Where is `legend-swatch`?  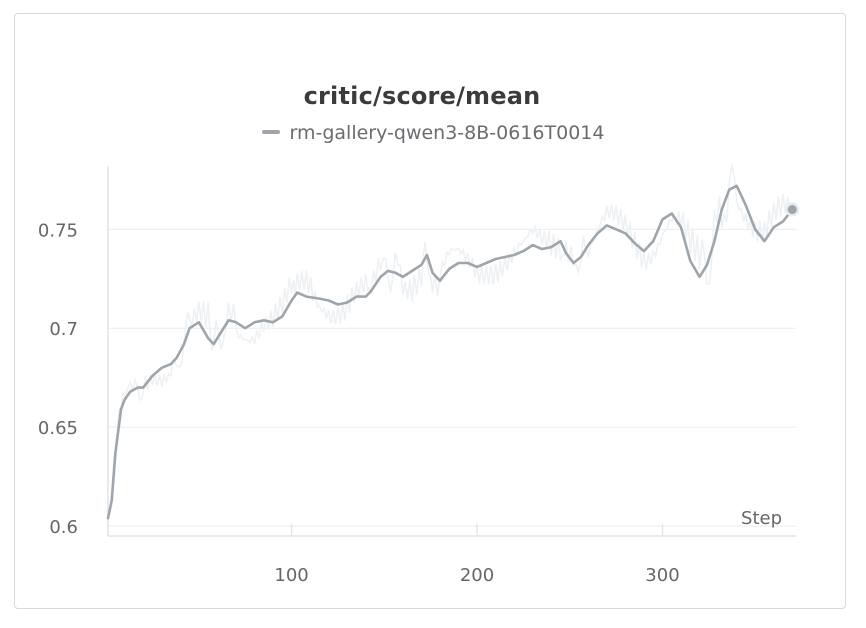 legend-swatch is located at coordinates (270, 131).